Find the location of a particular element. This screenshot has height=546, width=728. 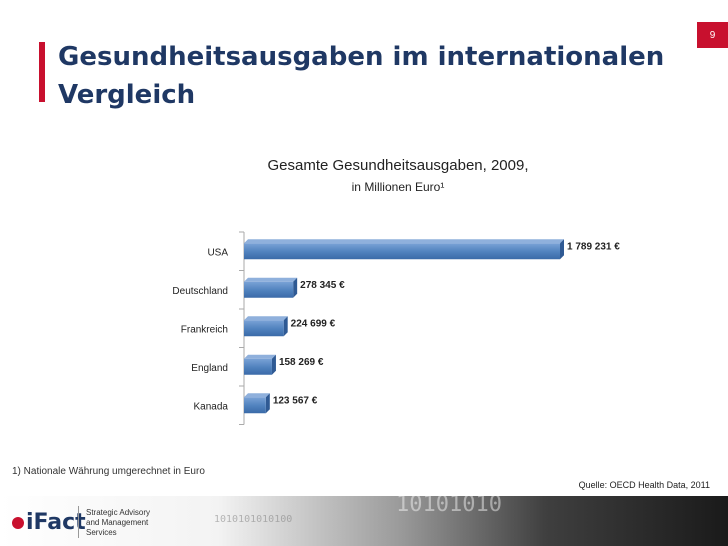

chart-title: Gesamte Gesundheitsausgaben, 2009, is located at coordinates (397, 165).